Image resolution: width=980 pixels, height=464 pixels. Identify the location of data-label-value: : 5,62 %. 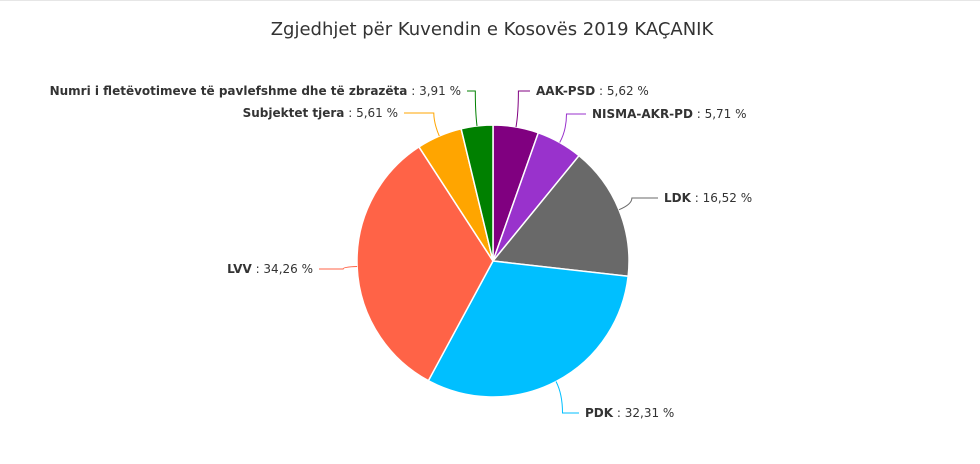
(622, 91).